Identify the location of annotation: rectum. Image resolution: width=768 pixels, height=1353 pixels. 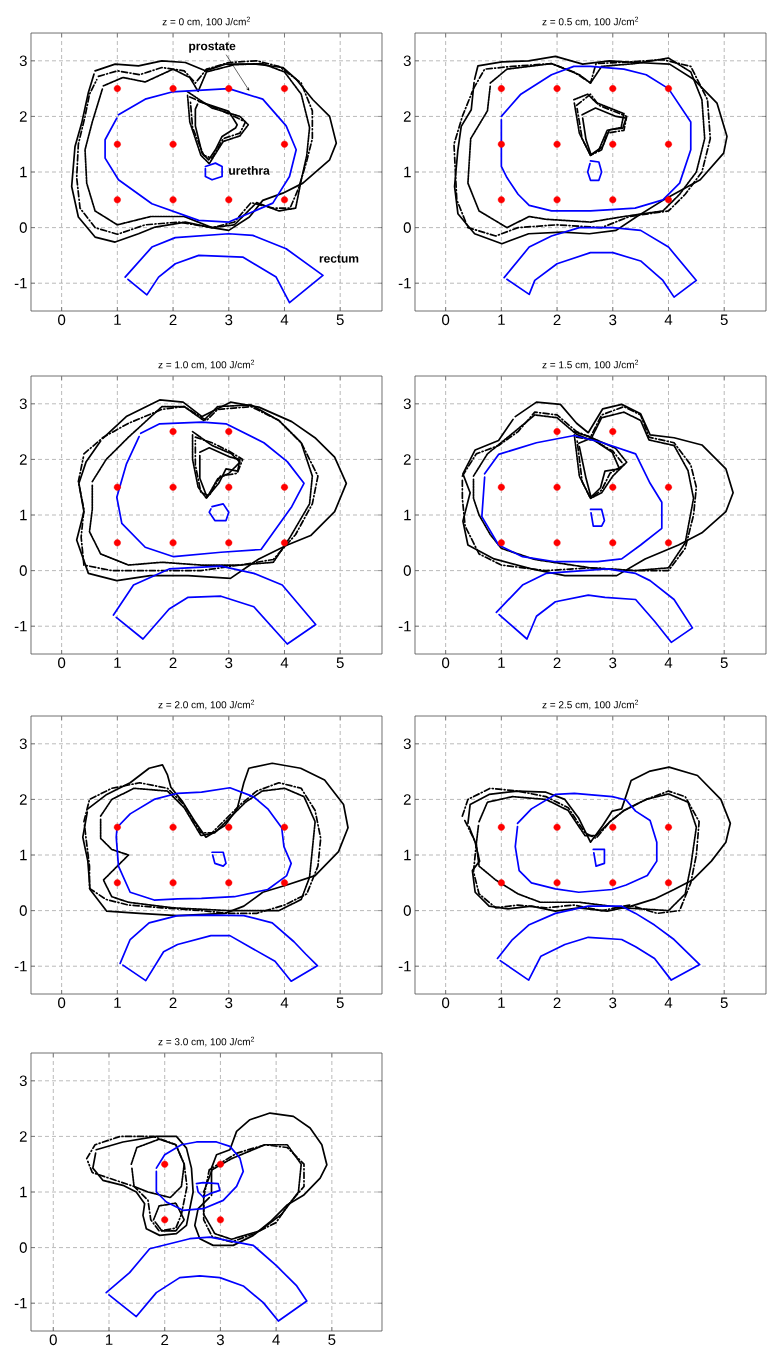
(339, 258).